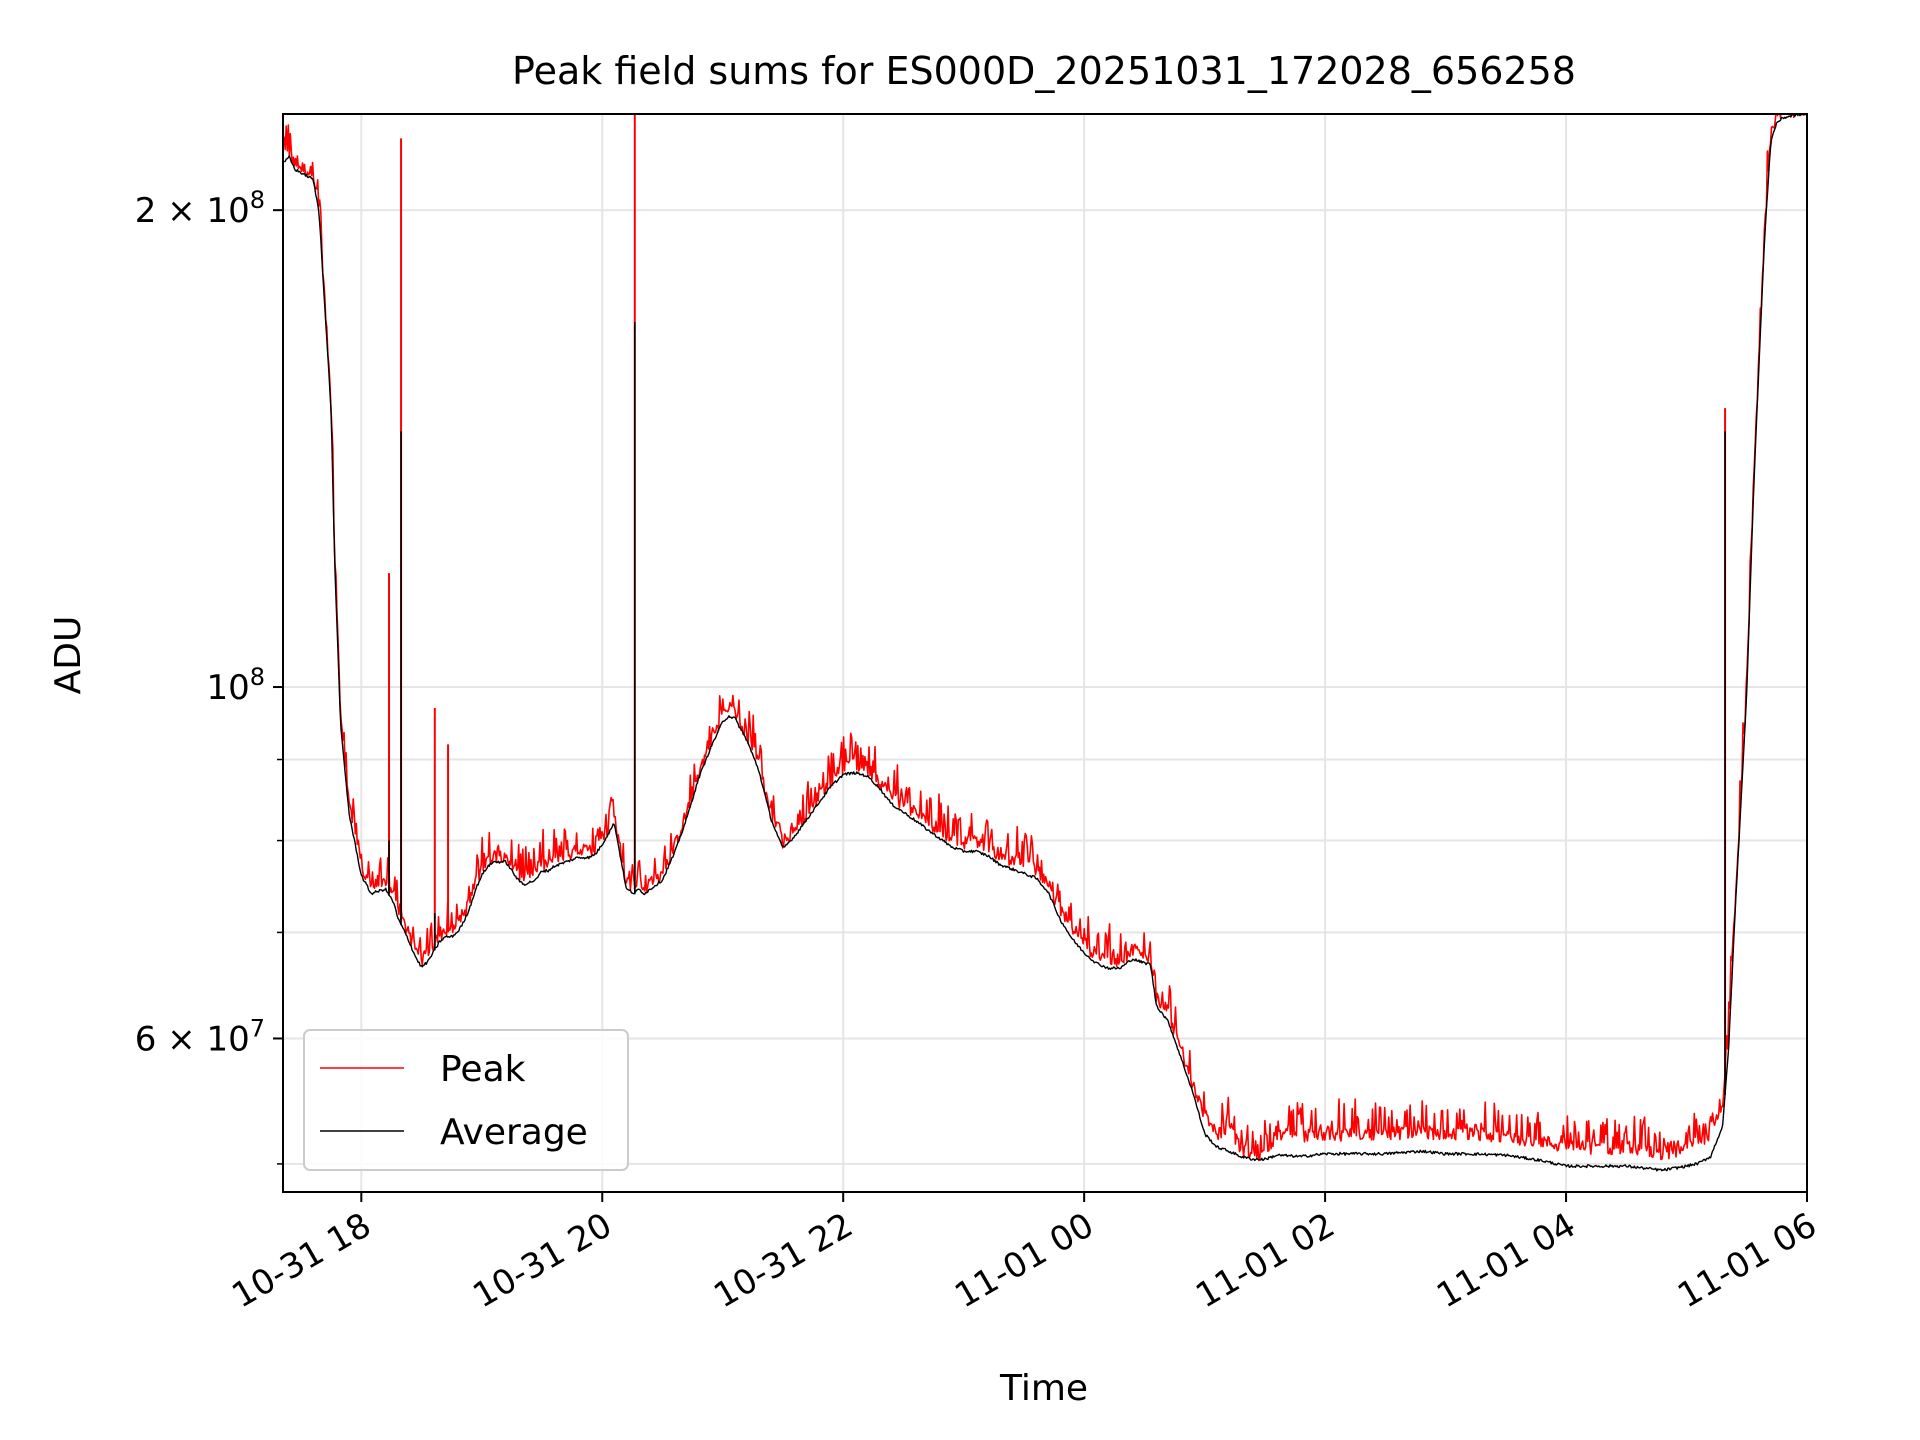 The image size is (1920, 1440). What do you see at coordinates (68, 655) in the screenshot?
I see `y-axis-label: ADU` at bounding box center [68, 655].